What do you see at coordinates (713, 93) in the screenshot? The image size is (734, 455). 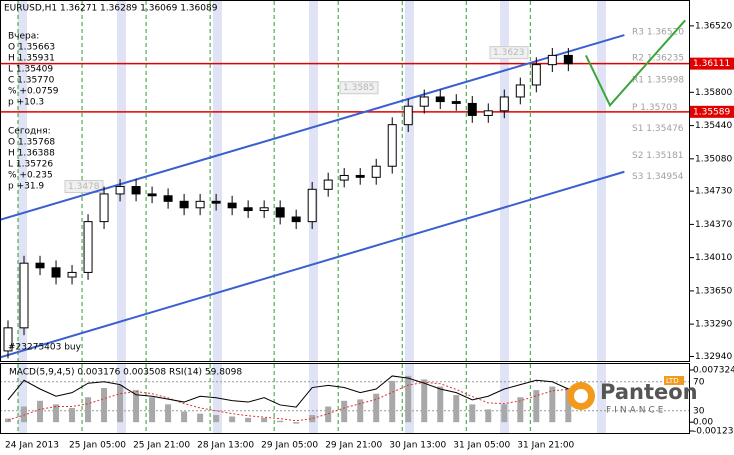 I see `y-tick-label: 1.35800` at bounding box center [713, 93].